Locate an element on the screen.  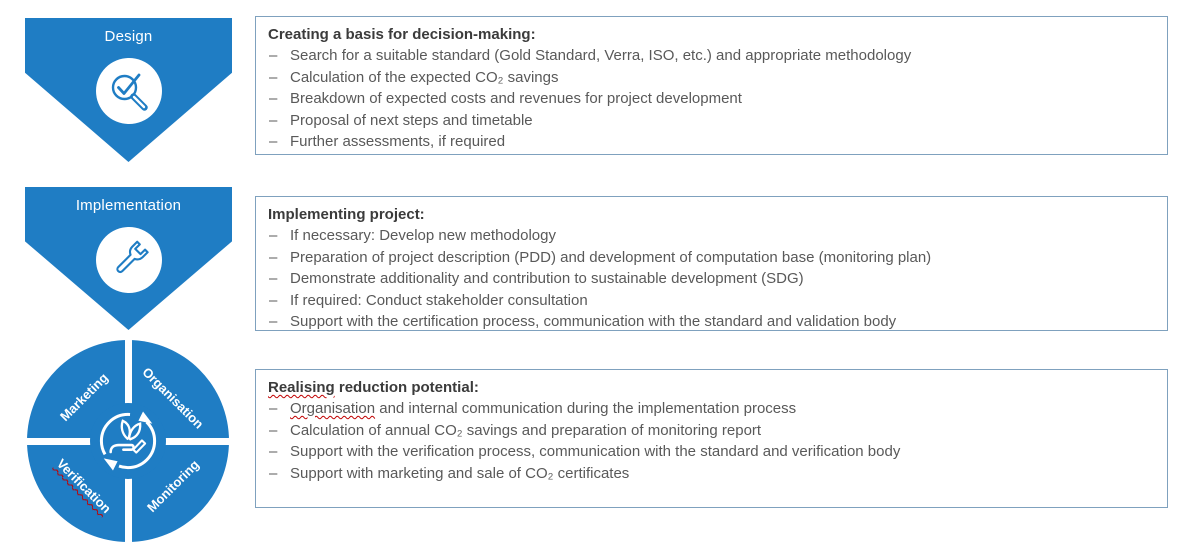
bullet-item: – Calculation of the expected CO₂ savings is located at coordinates (711, 78).